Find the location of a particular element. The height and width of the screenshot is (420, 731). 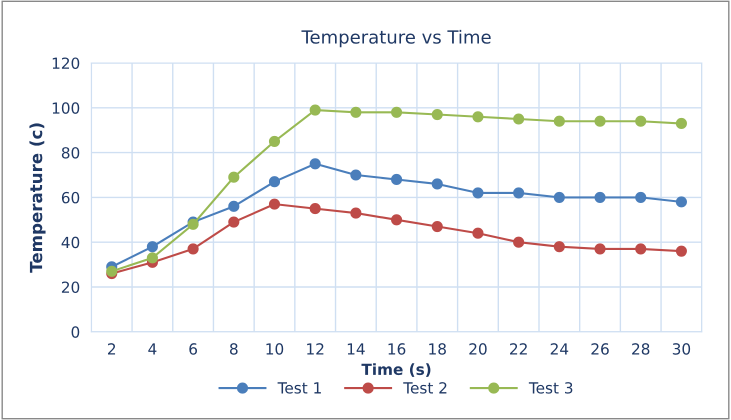

x-tick-label: 30 is located at coordinates (681, 349).